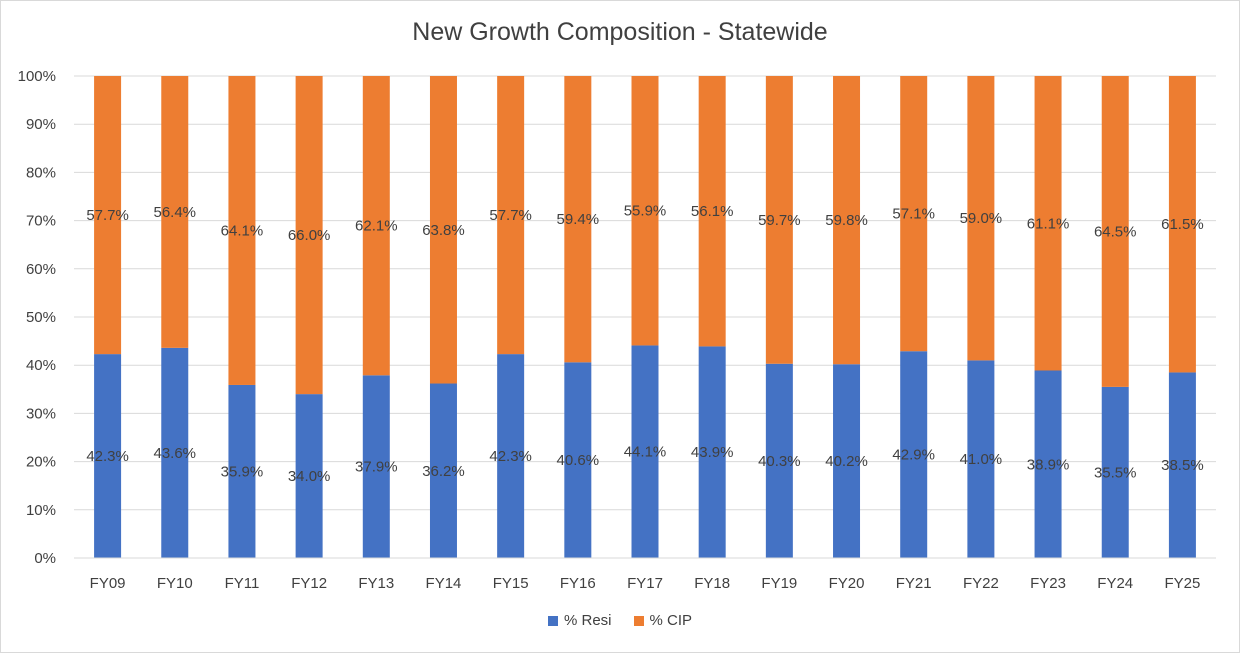  Describe the element at coordinates (587, 620) in the screenshot. I see `legend-label-resi: % Resi` at that location.